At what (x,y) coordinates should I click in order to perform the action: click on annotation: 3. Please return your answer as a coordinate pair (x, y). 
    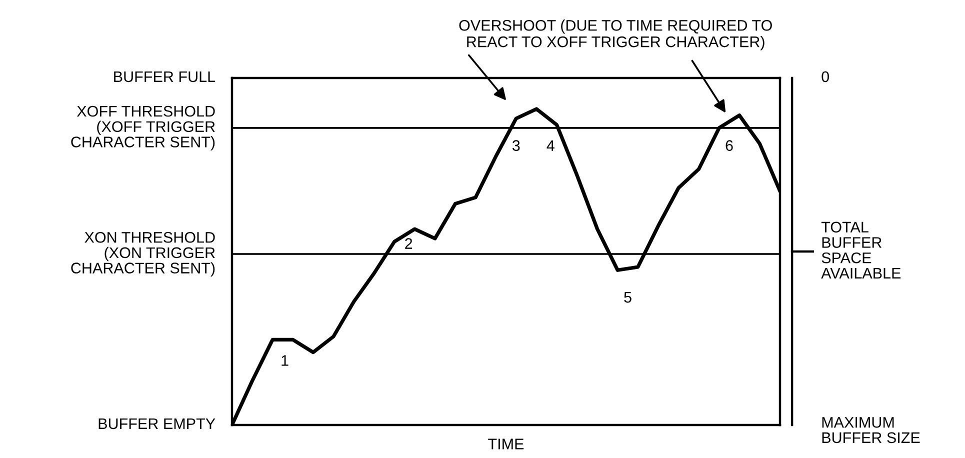
    Looking at the image, I should click on (516, 145).